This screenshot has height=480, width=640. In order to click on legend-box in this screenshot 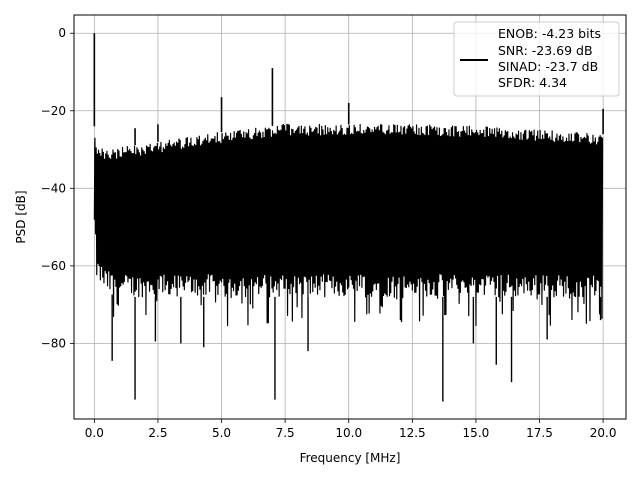, I will do `click(536, 59)`.